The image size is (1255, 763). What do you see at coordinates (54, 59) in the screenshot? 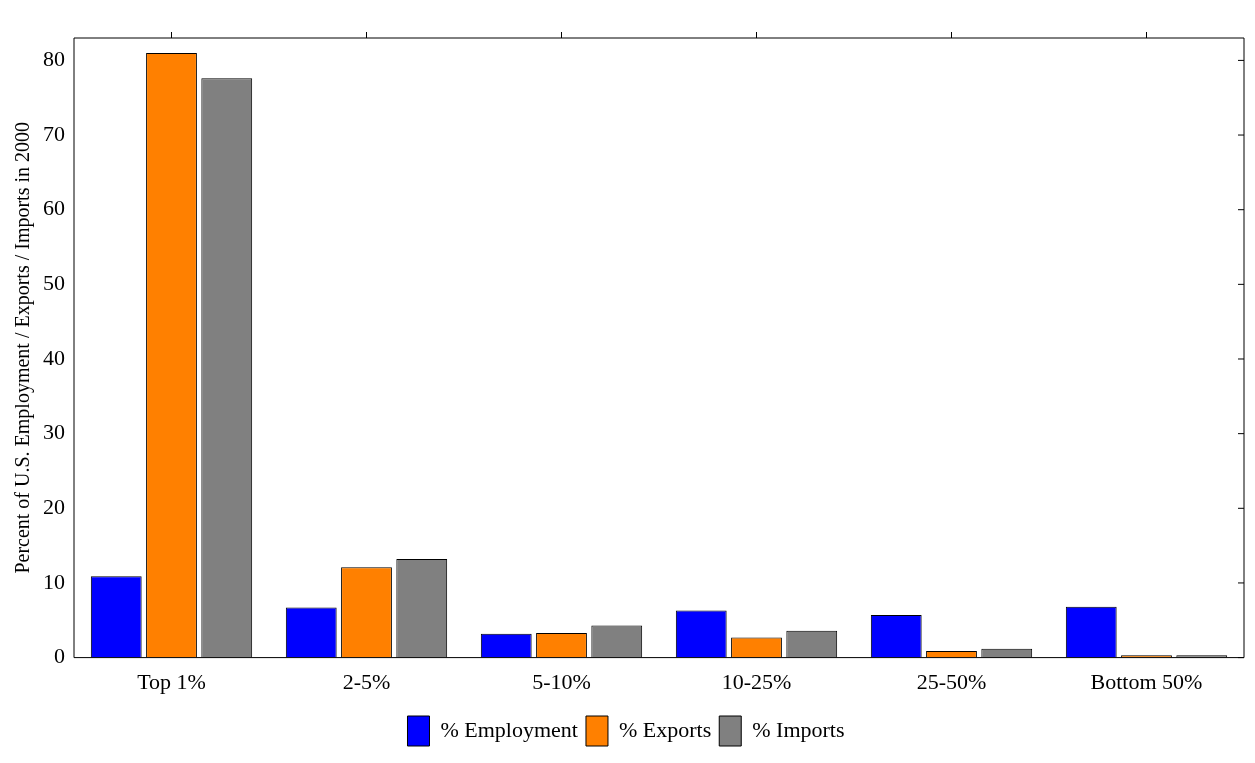
I see `y-tick-label: 80` at bounding box center [54, 59].